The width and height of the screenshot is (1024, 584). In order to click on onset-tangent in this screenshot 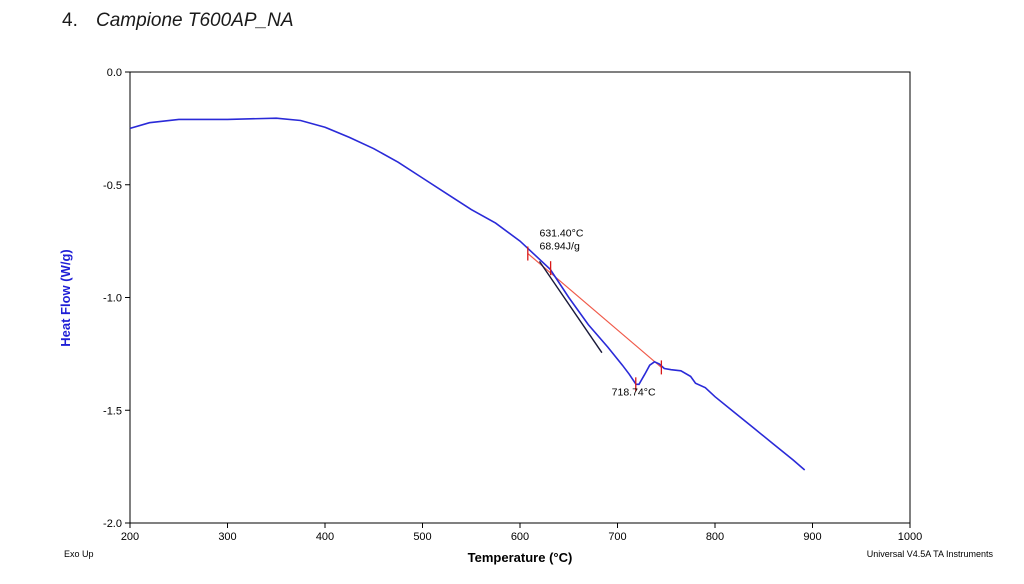, I will do `click(570, 307)`.